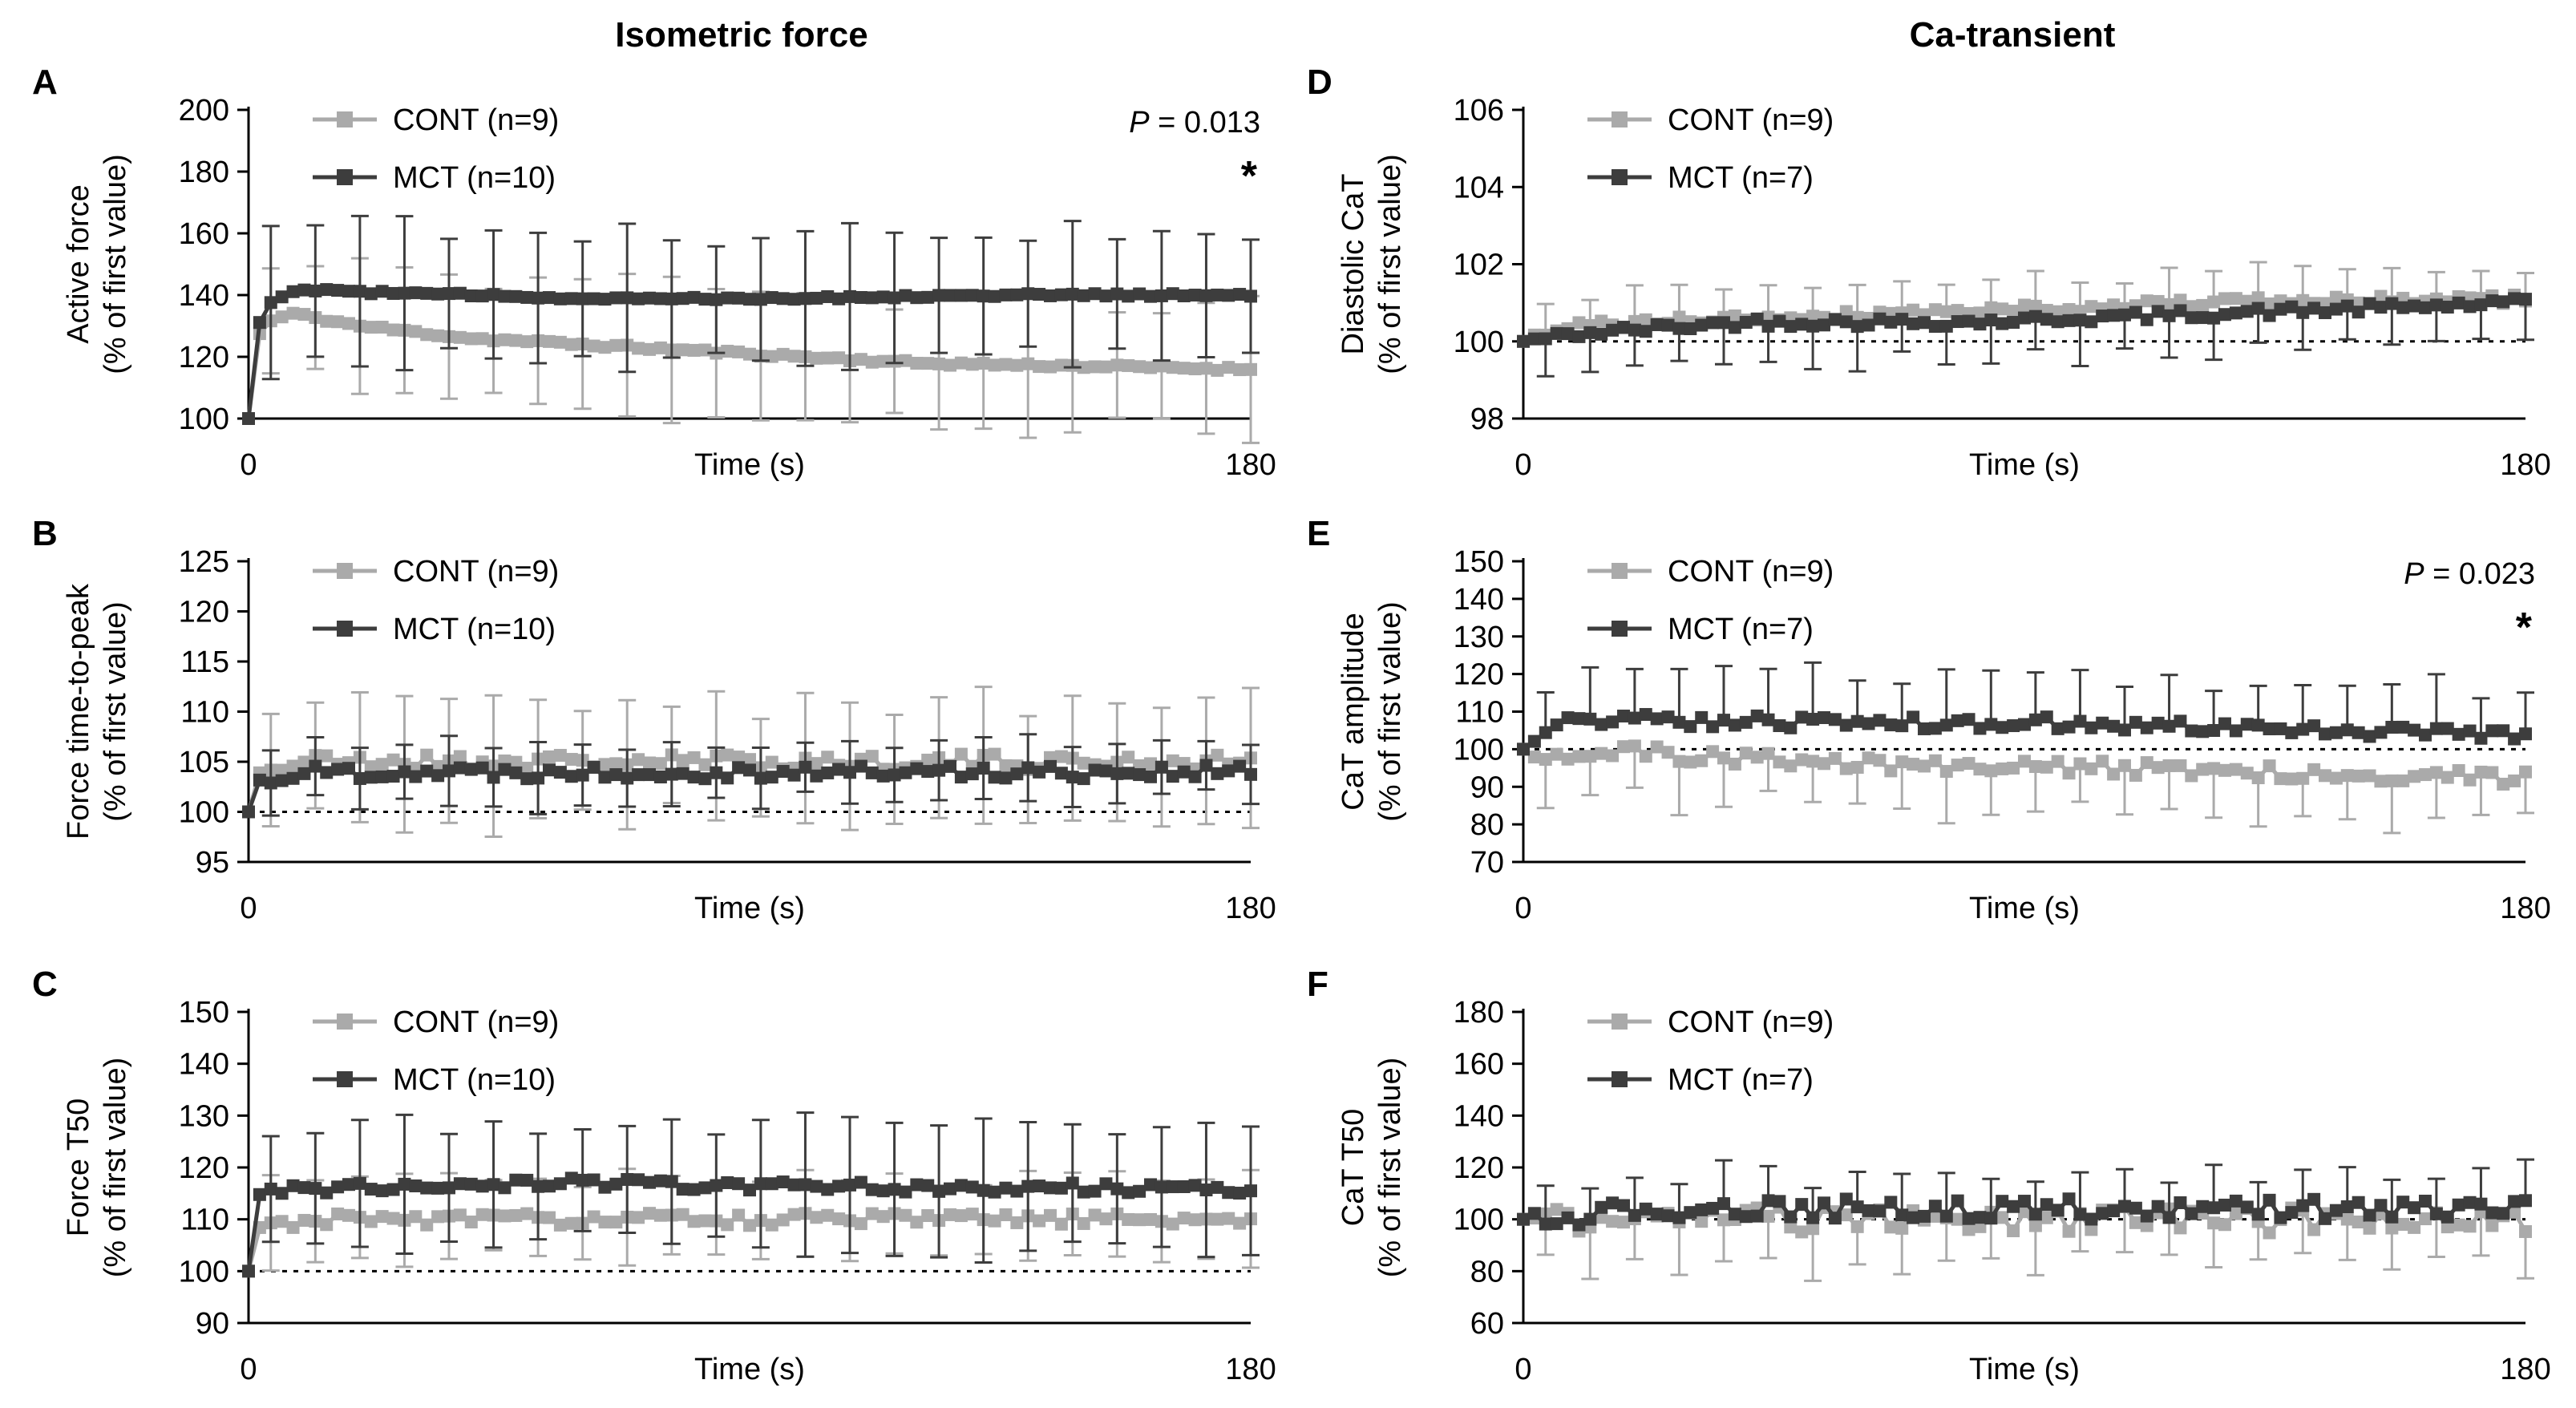 The image size is (2576, 1408). I want to click on y-tick-label: 80, so click(1487, 825).